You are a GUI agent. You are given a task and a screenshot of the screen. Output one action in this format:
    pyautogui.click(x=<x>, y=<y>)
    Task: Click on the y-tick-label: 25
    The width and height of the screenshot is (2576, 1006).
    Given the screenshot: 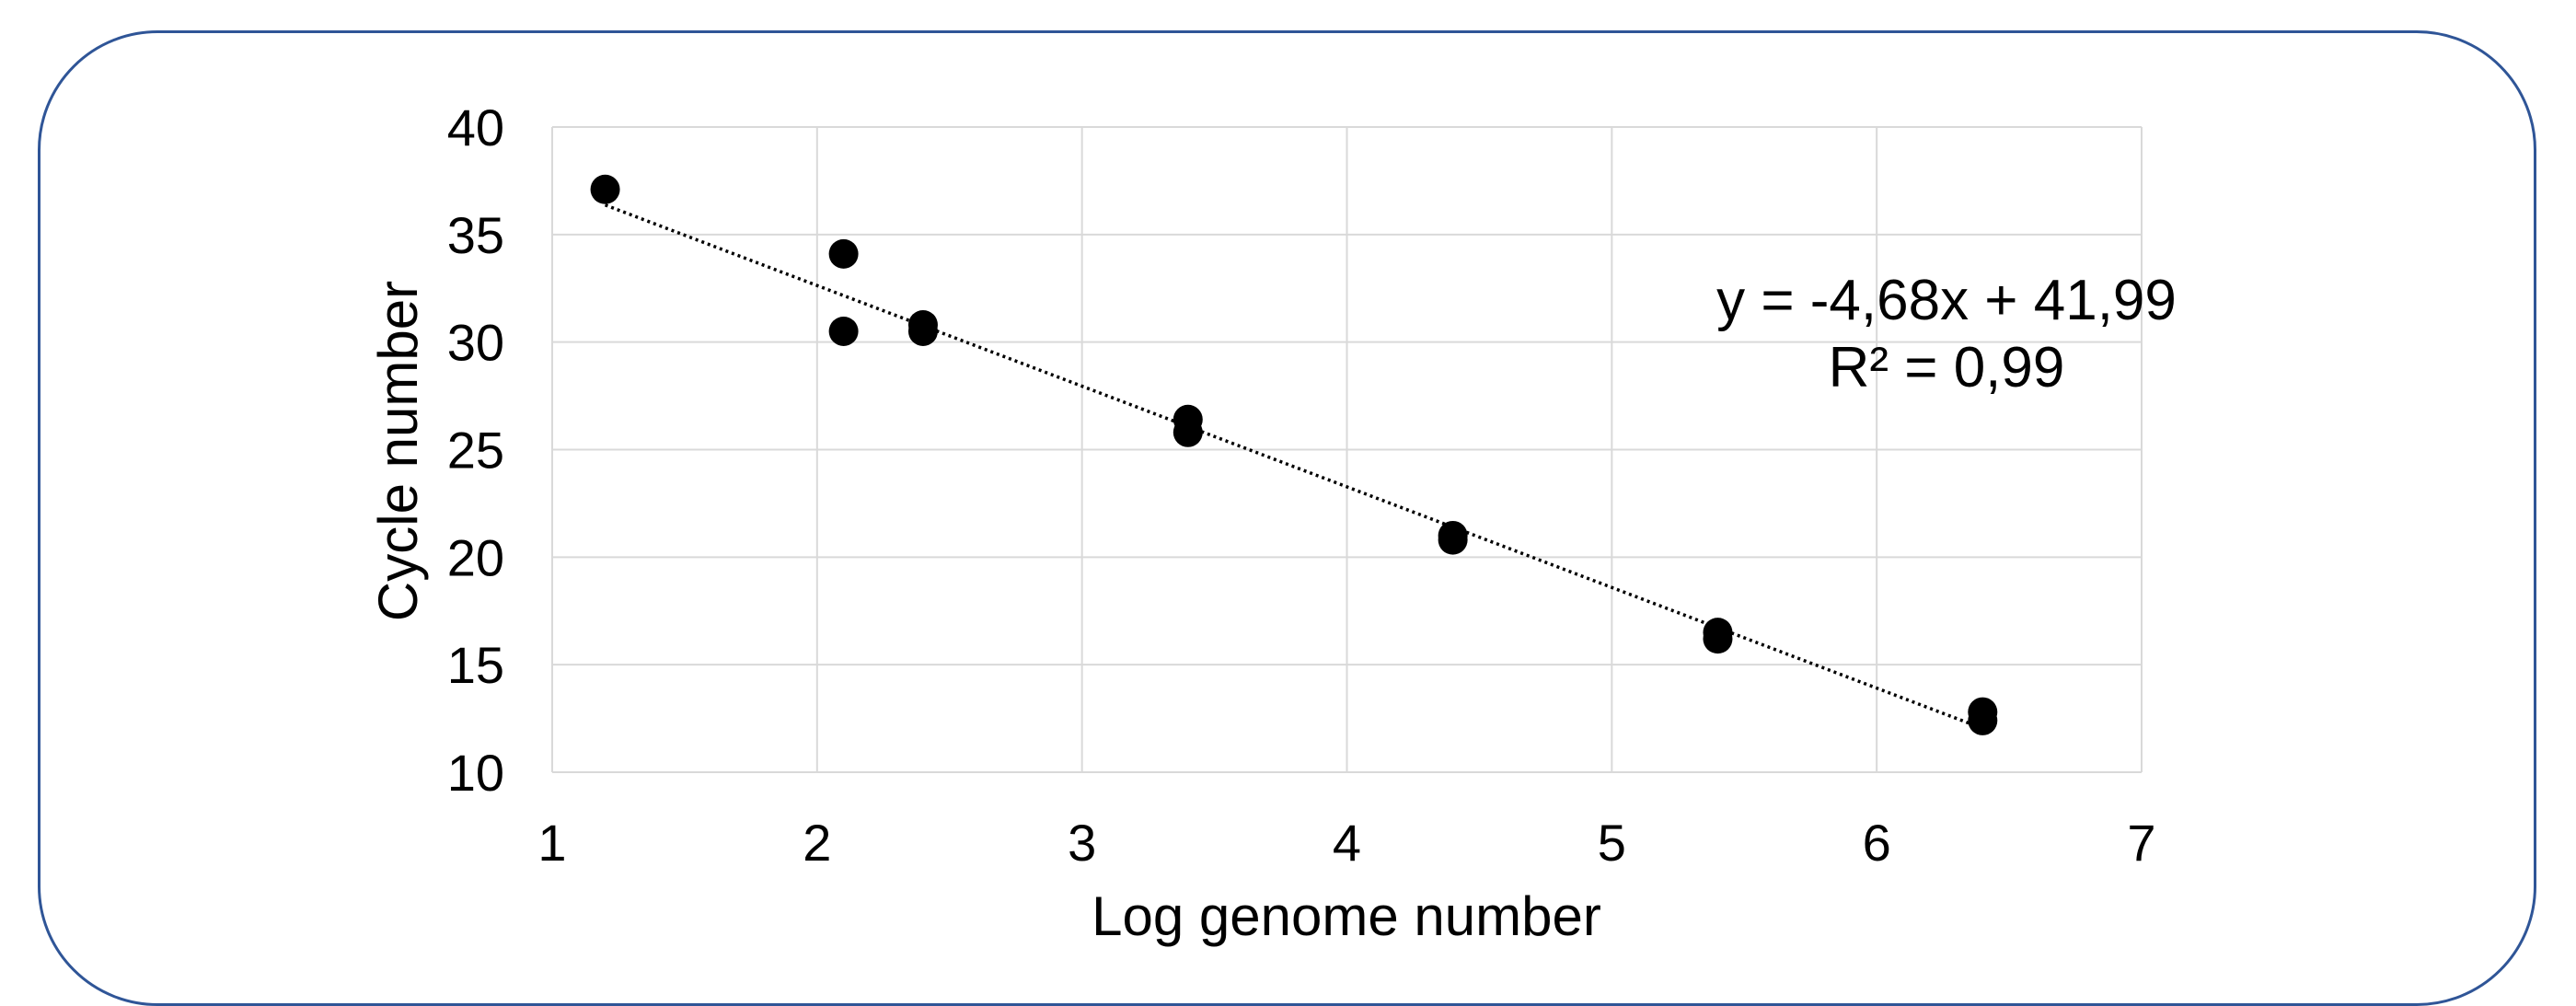 What is the action you would take?
    pyautogui.click(x=475, y=451)
    